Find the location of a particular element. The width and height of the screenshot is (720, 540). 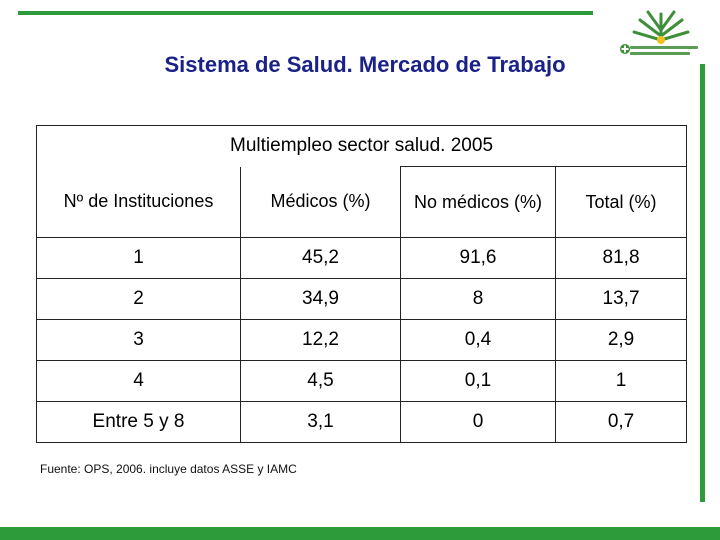

right-accent-rule is located at coordinates (702, 283).